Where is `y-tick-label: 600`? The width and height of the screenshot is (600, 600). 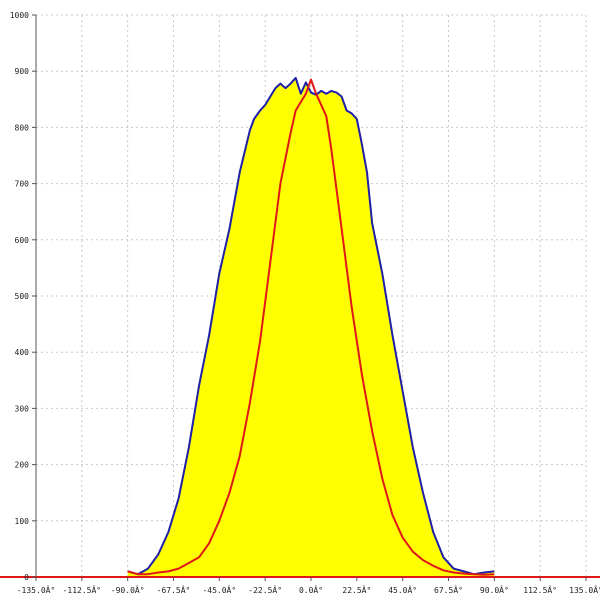
y-tick-label: 600 is located at coordinates (22, 240).